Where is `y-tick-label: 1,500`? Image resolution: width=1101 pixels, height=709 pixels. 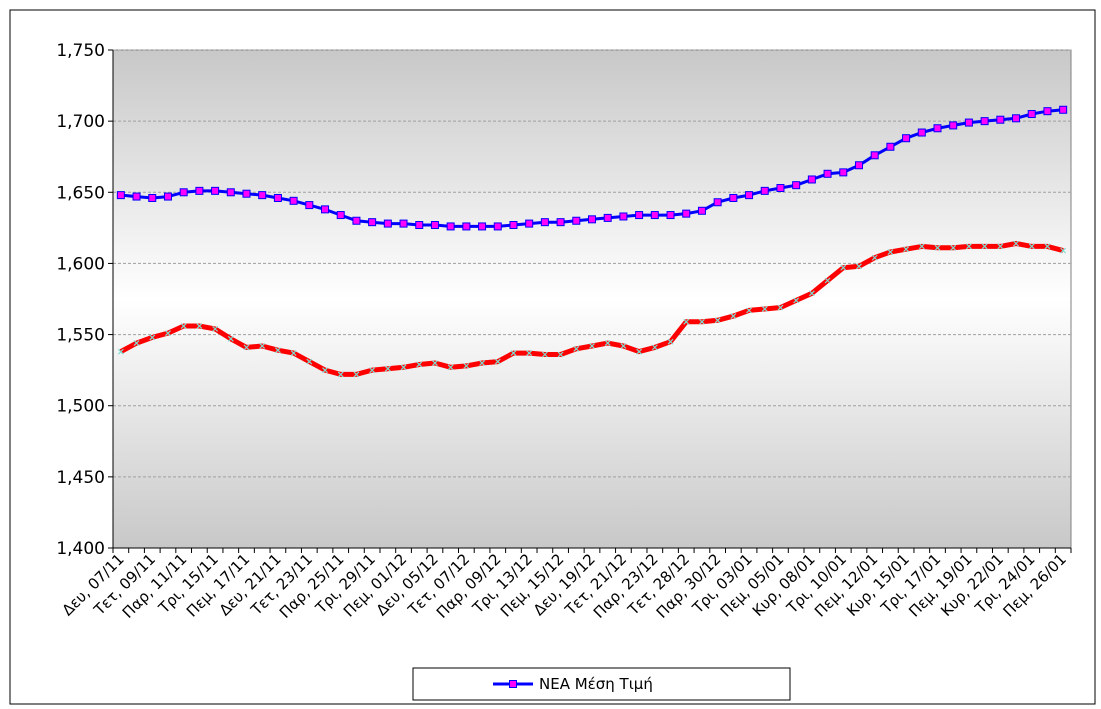
y-tick-label: 1,500 is located at coordinates (80, 407).